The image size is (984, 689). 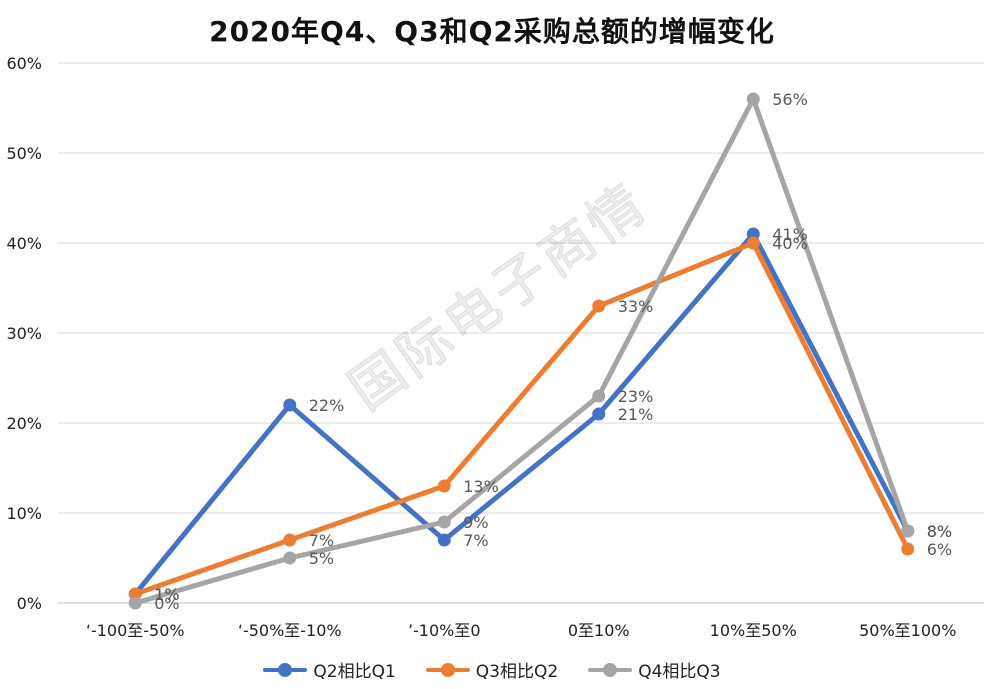 What do you see at coordinates (636, 396) in the screenshot?
I see `data-label: 23%` at bounding box center [636, 396].